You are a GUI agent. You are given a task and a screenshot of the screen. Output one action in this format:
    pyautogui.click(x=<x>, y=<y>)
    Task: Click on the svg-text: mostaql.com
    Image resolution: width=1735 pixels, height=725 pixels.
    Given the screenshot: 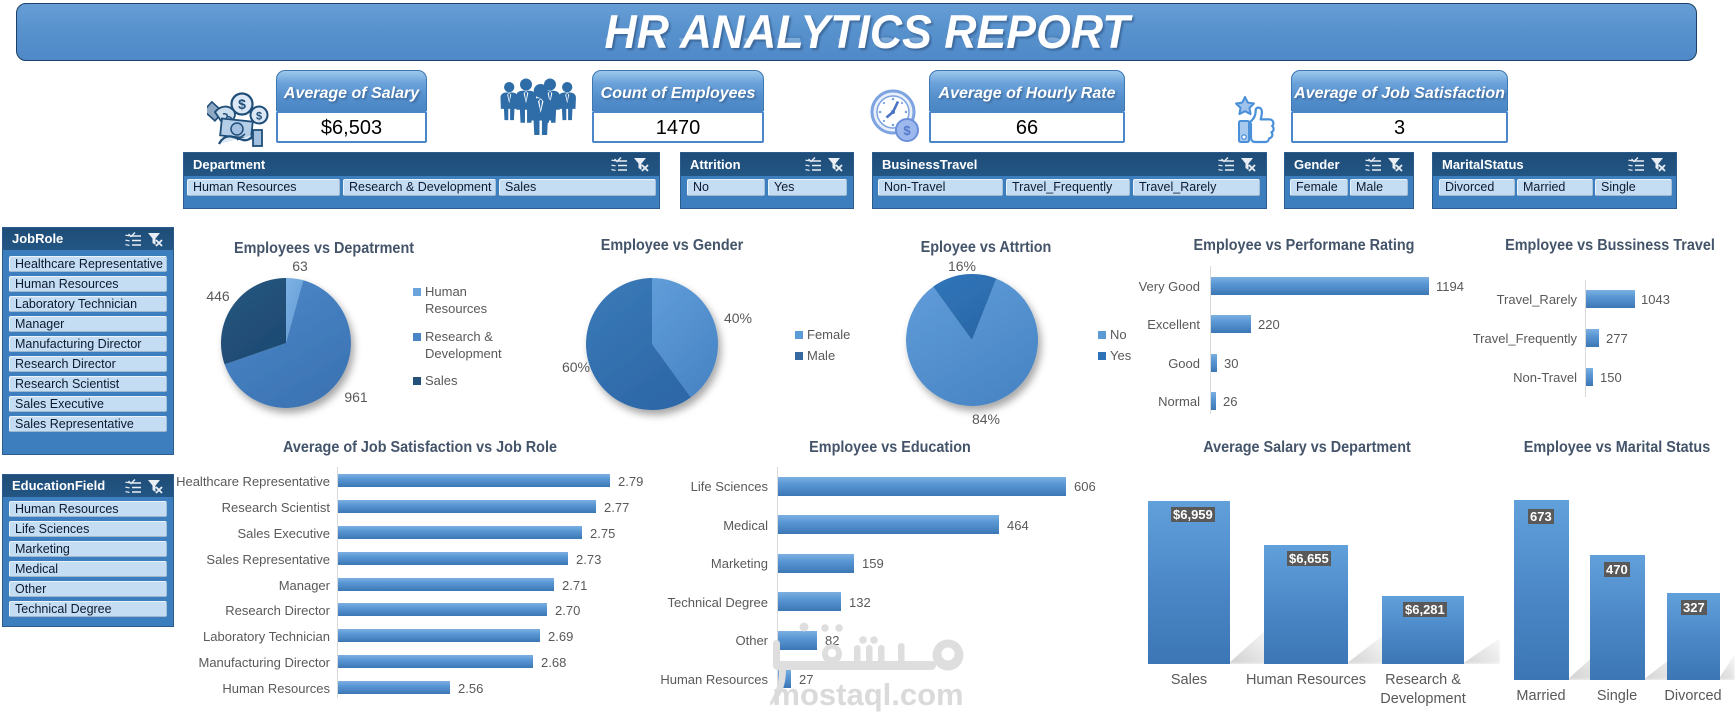 What is the action you would take?
    pyautogui.click(x=867, y=694)
    